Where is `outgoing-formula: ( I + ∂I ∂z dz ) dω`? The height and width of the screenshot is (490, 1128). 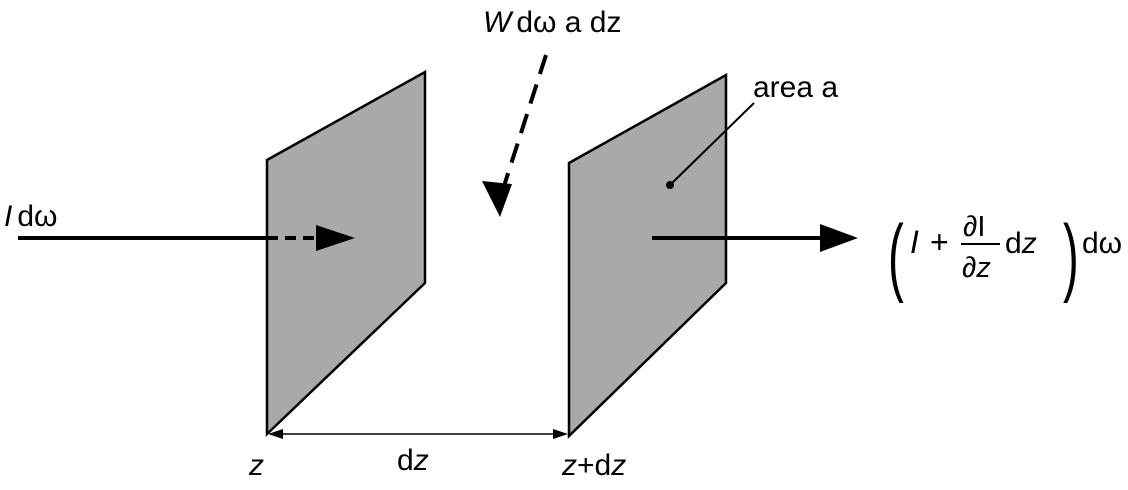 outgoing-formula: ( I + ∂I ∂z dz ) dω is located at coordinates (1005, 255).